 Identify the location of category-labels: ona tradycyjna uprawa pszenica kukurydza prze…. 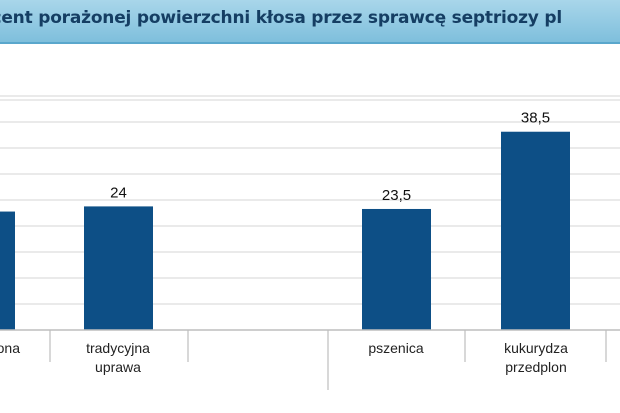
(284, 357).